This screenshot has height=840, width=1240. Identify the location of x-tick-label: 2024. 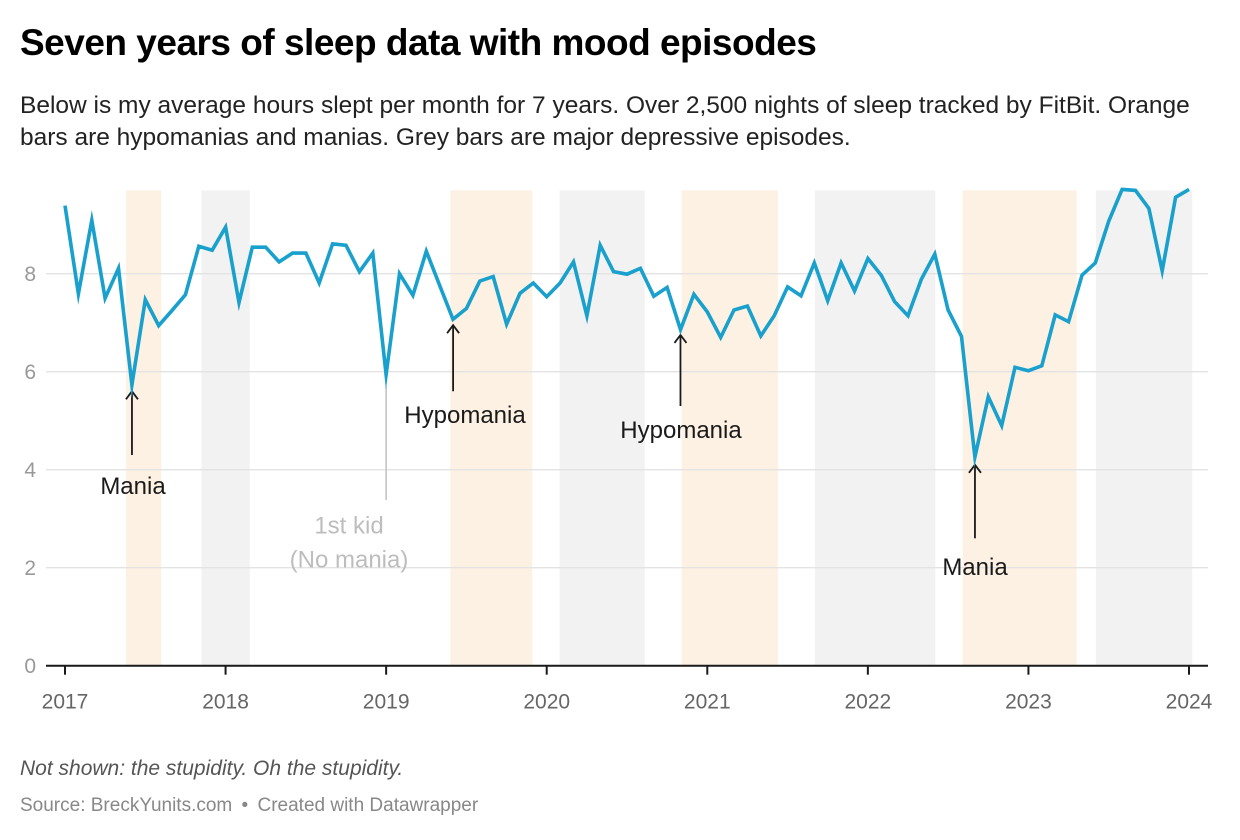
(1189, 702).